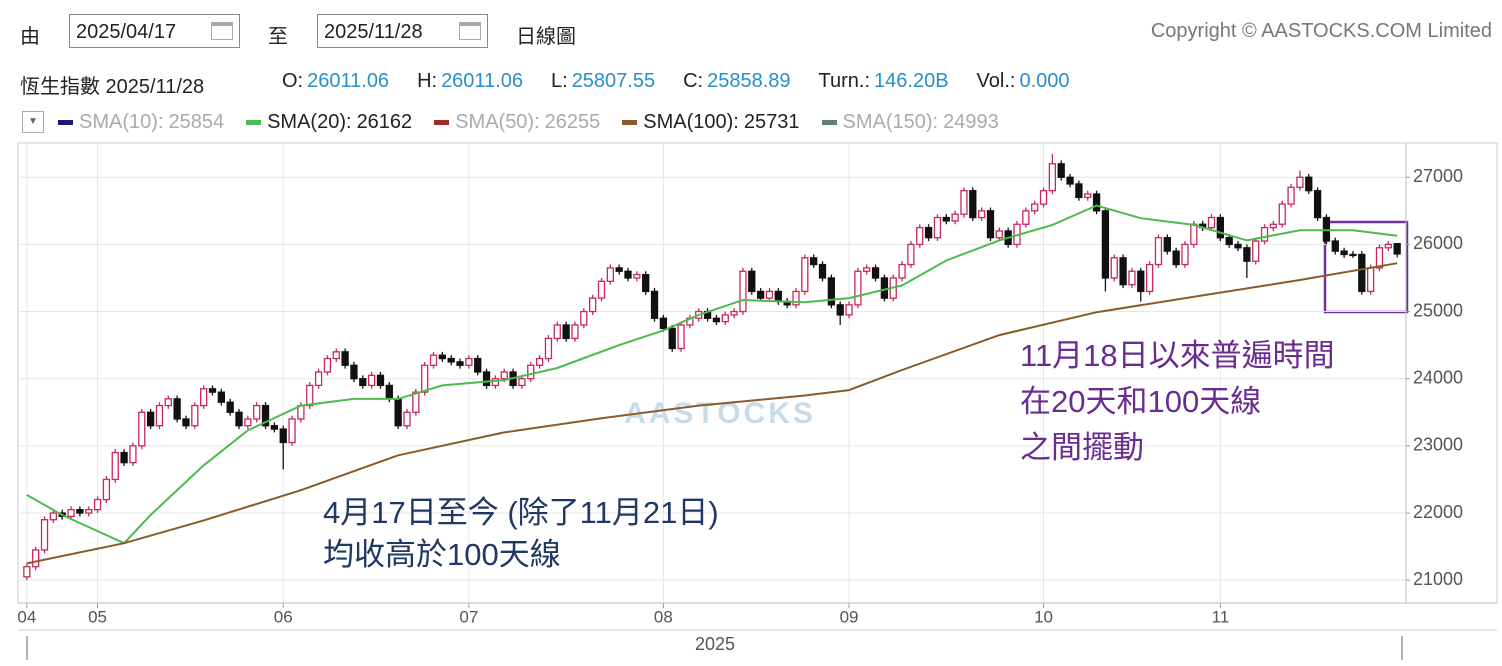 The height and width of the screenshot is (666, 1502). What do you see at coordinates (26, 616) in the screenshot?
I see `x-tick-label: 04` at bounding box center [26, 616].